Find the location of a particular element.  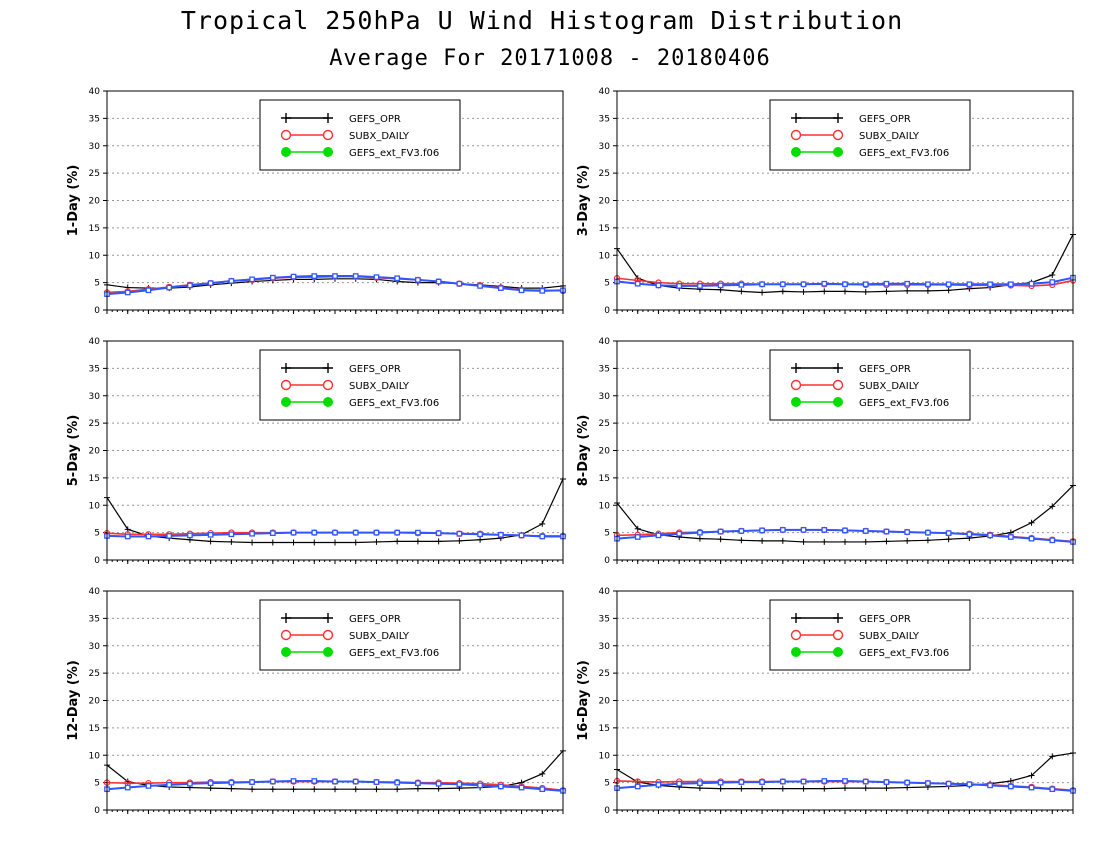

y-tick-label: 15 is located at coordinates (604, 729).